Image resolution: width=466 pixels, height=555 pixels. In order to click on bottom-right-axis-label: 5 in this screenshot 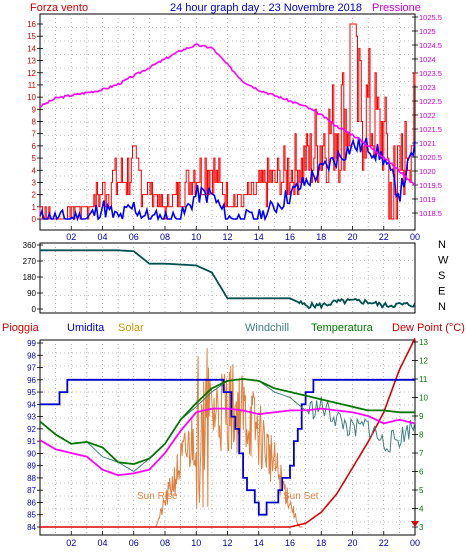, I will do `click(421, 490)`.